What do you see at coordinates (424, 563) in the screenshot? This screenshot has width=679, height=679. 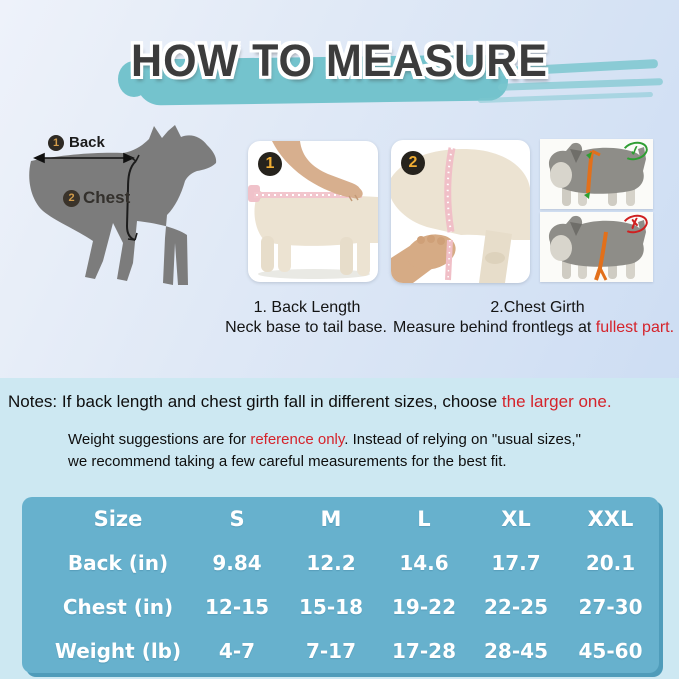 I see `table-value: 14.6` at bounding box center [424, 563].